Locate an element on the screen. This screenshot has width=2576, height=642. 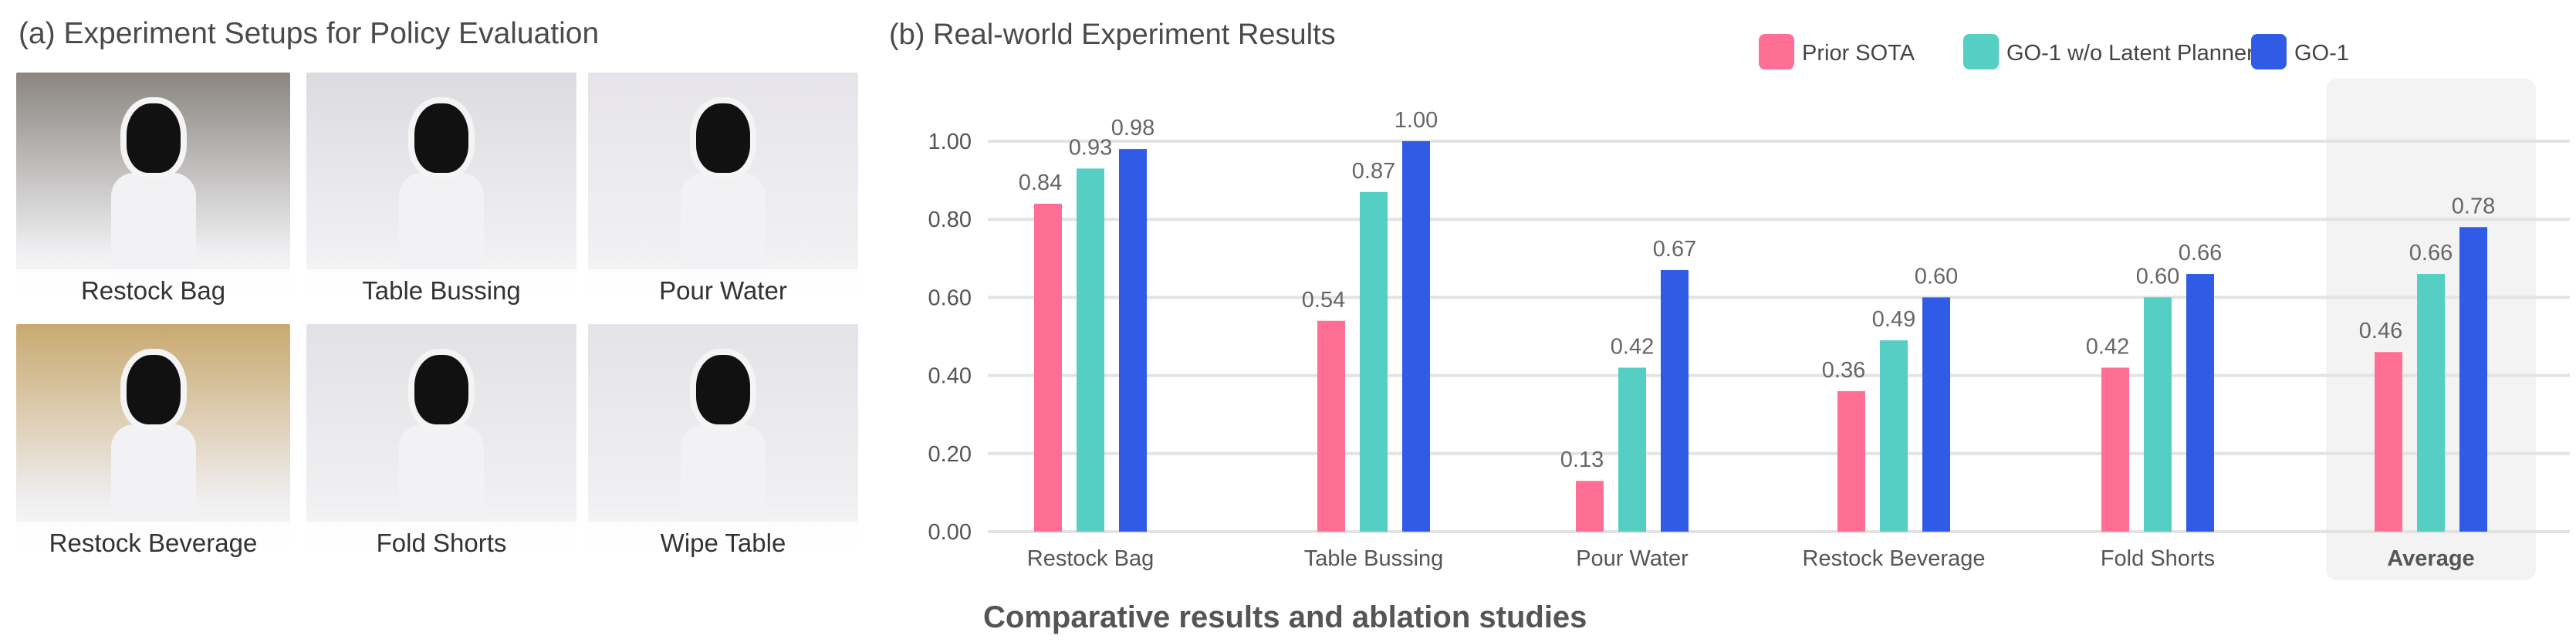
value-label: 0.87 is located at coordinates (1373, 171).